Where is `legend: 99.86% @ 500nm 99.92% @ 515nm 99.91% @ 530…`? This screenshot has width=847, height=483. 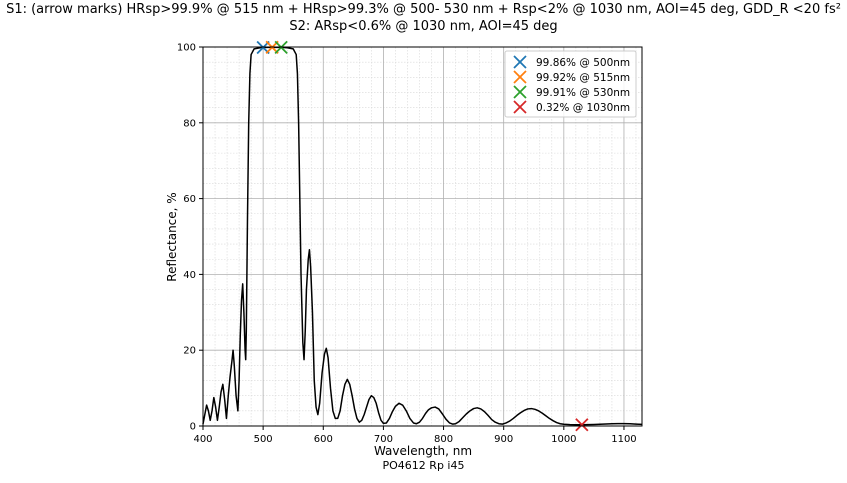
legend: 99.86% @ 500nm 99.92% @ 515nm 99.91% @ 530… is located at coordinates (570, 84).